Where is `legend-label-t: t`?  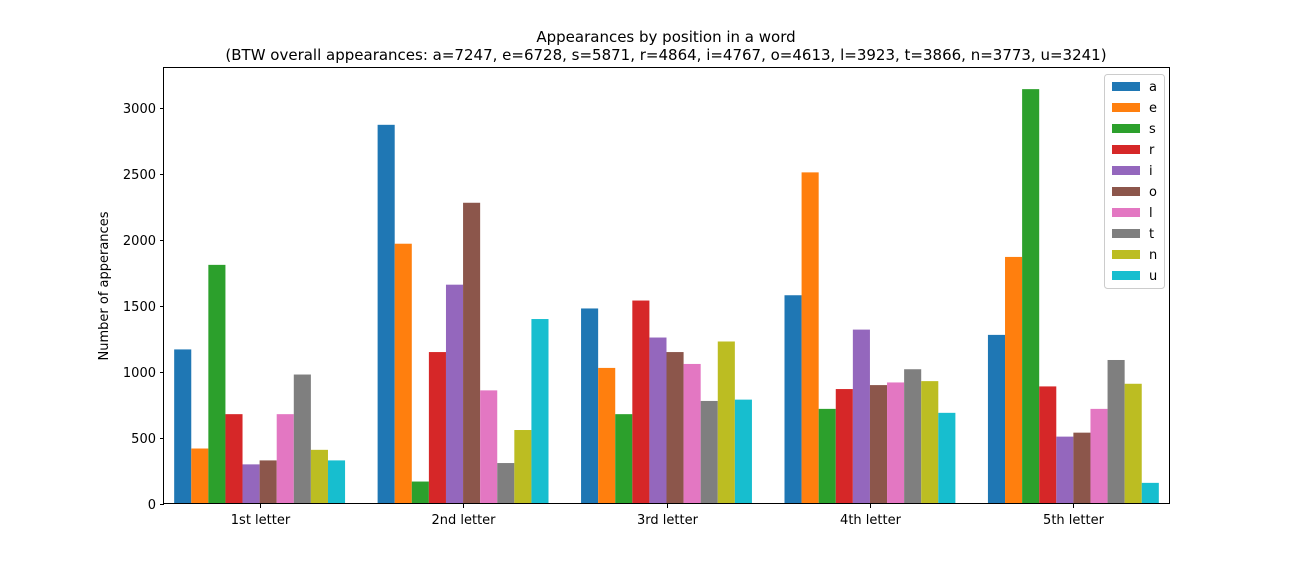 legend-label-t: t is located at coordinates (1151, 234).